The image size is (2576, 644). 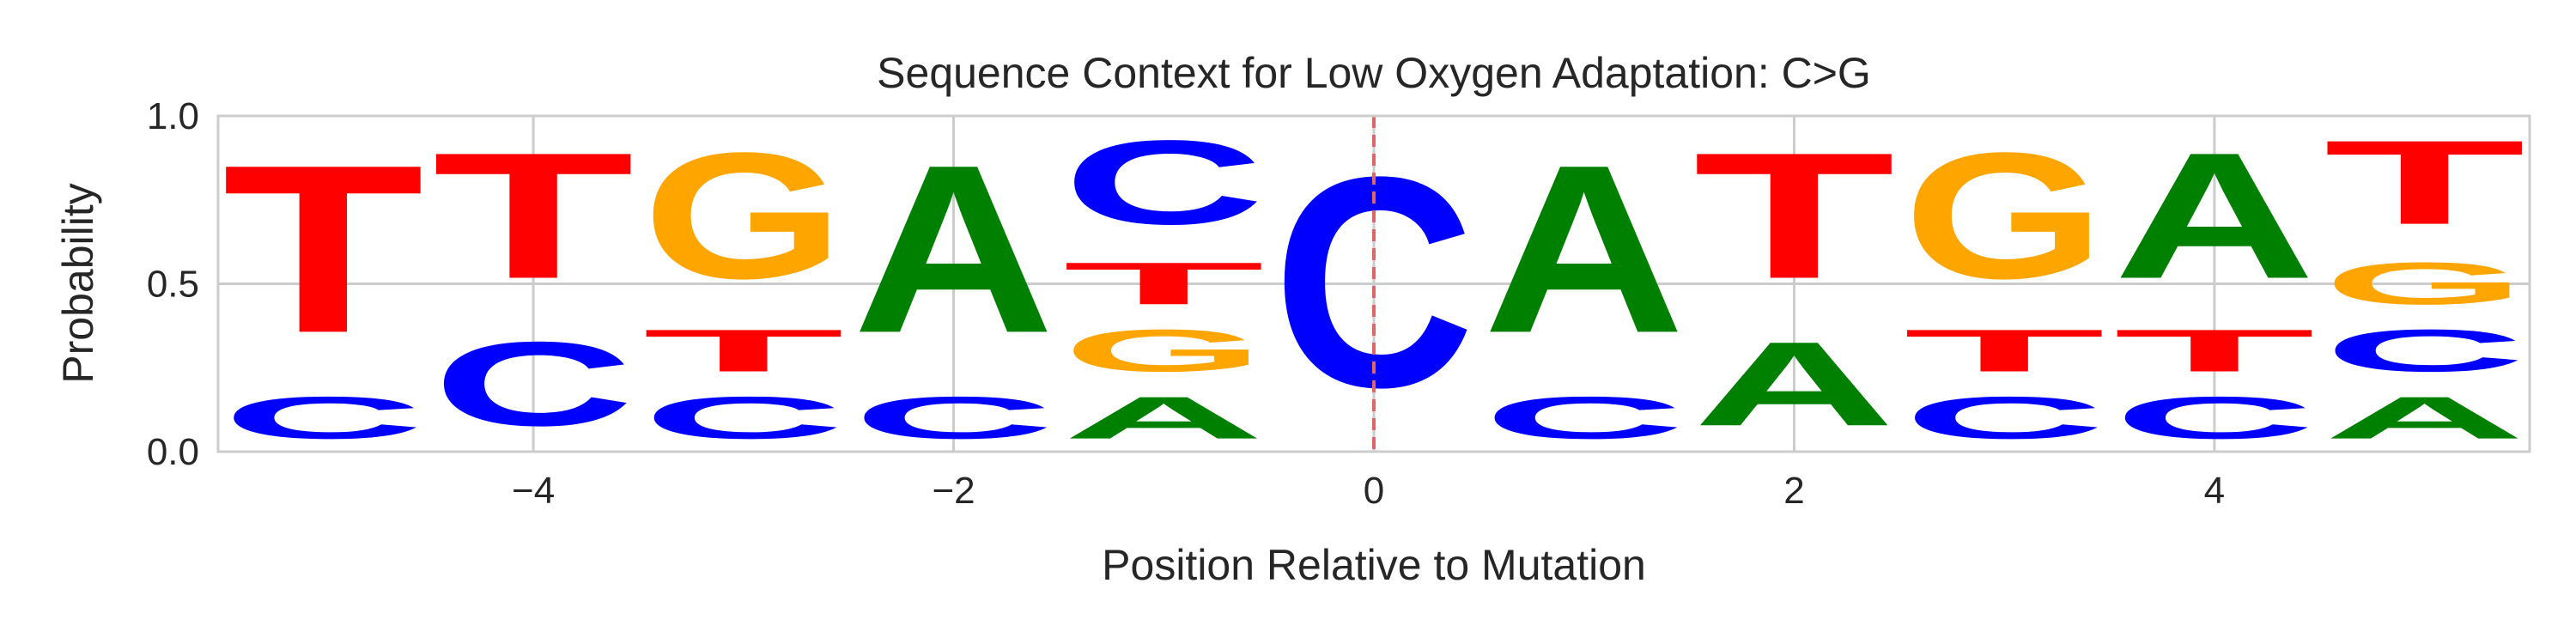 What do you see at coordinates (173, 452) in the screenshot?
I see `y-tick-label: 0.0` at bounding box center [173, 452].